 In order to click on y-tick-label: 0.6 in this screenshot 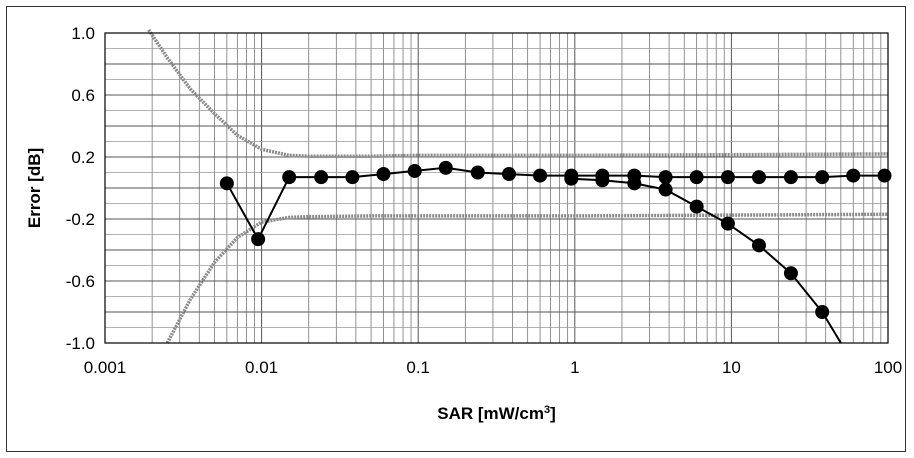, I will do `click(83, 95)`.